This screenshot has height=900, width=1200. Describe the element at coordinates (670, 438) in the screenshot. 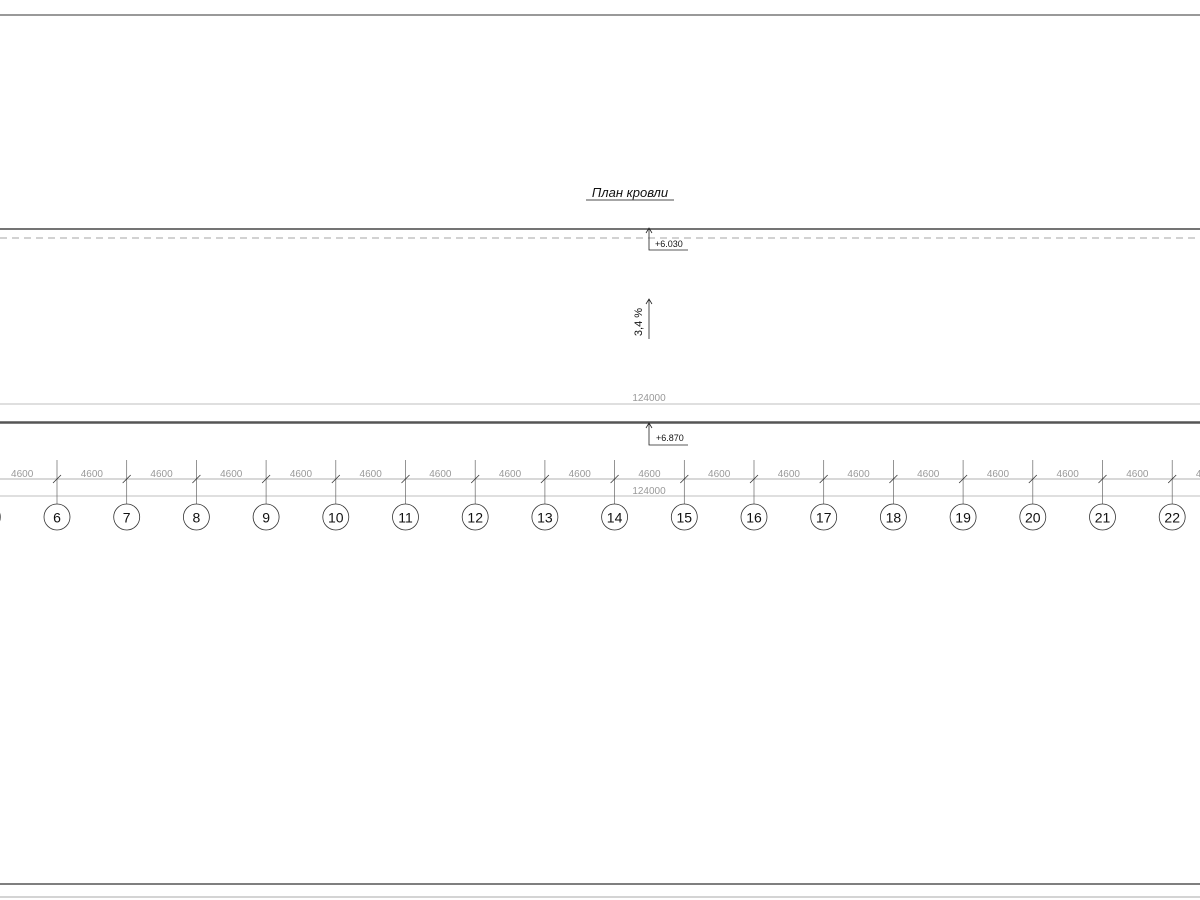

I see `level-bottom-text: +6.870` at that location.